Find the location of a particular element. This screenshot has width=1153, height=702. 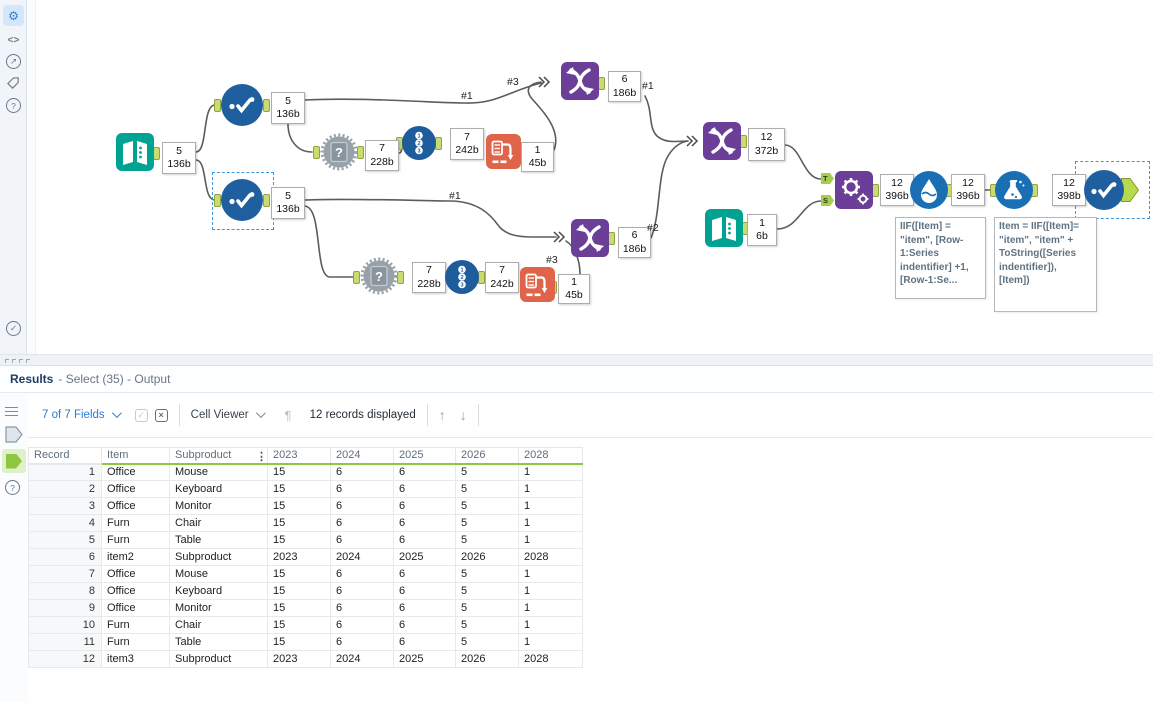

record-id-tool-2: 1 2 3 is located at coordinates (462, 277).